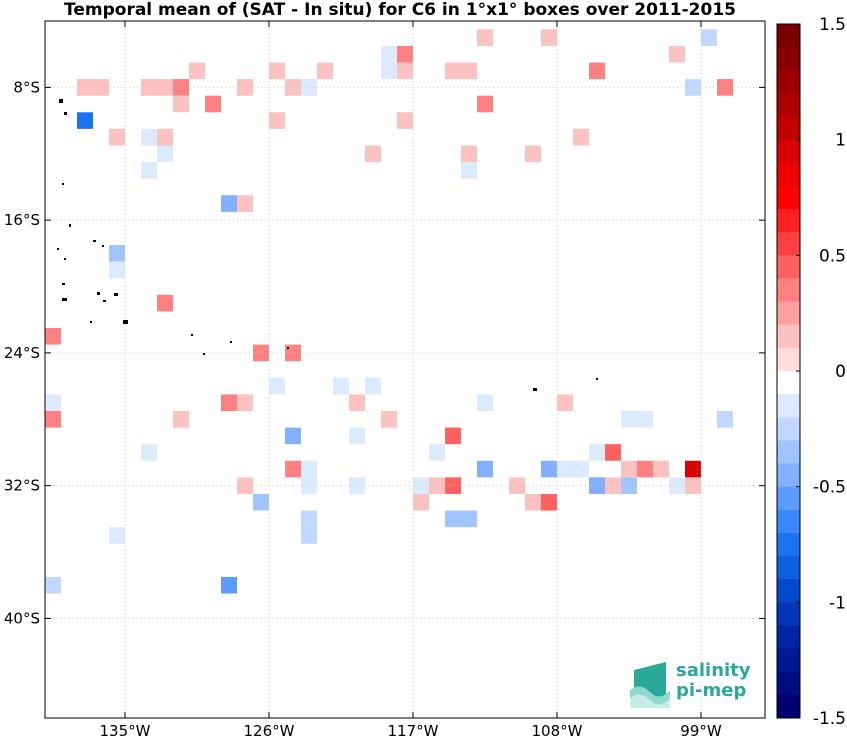 Image resolution: width=847 pixels, height=740 pixels. What do you see at coordinates (650, 685) in the screenshot?
I see `logo-waves-icon` at bounding box center [650, 685].